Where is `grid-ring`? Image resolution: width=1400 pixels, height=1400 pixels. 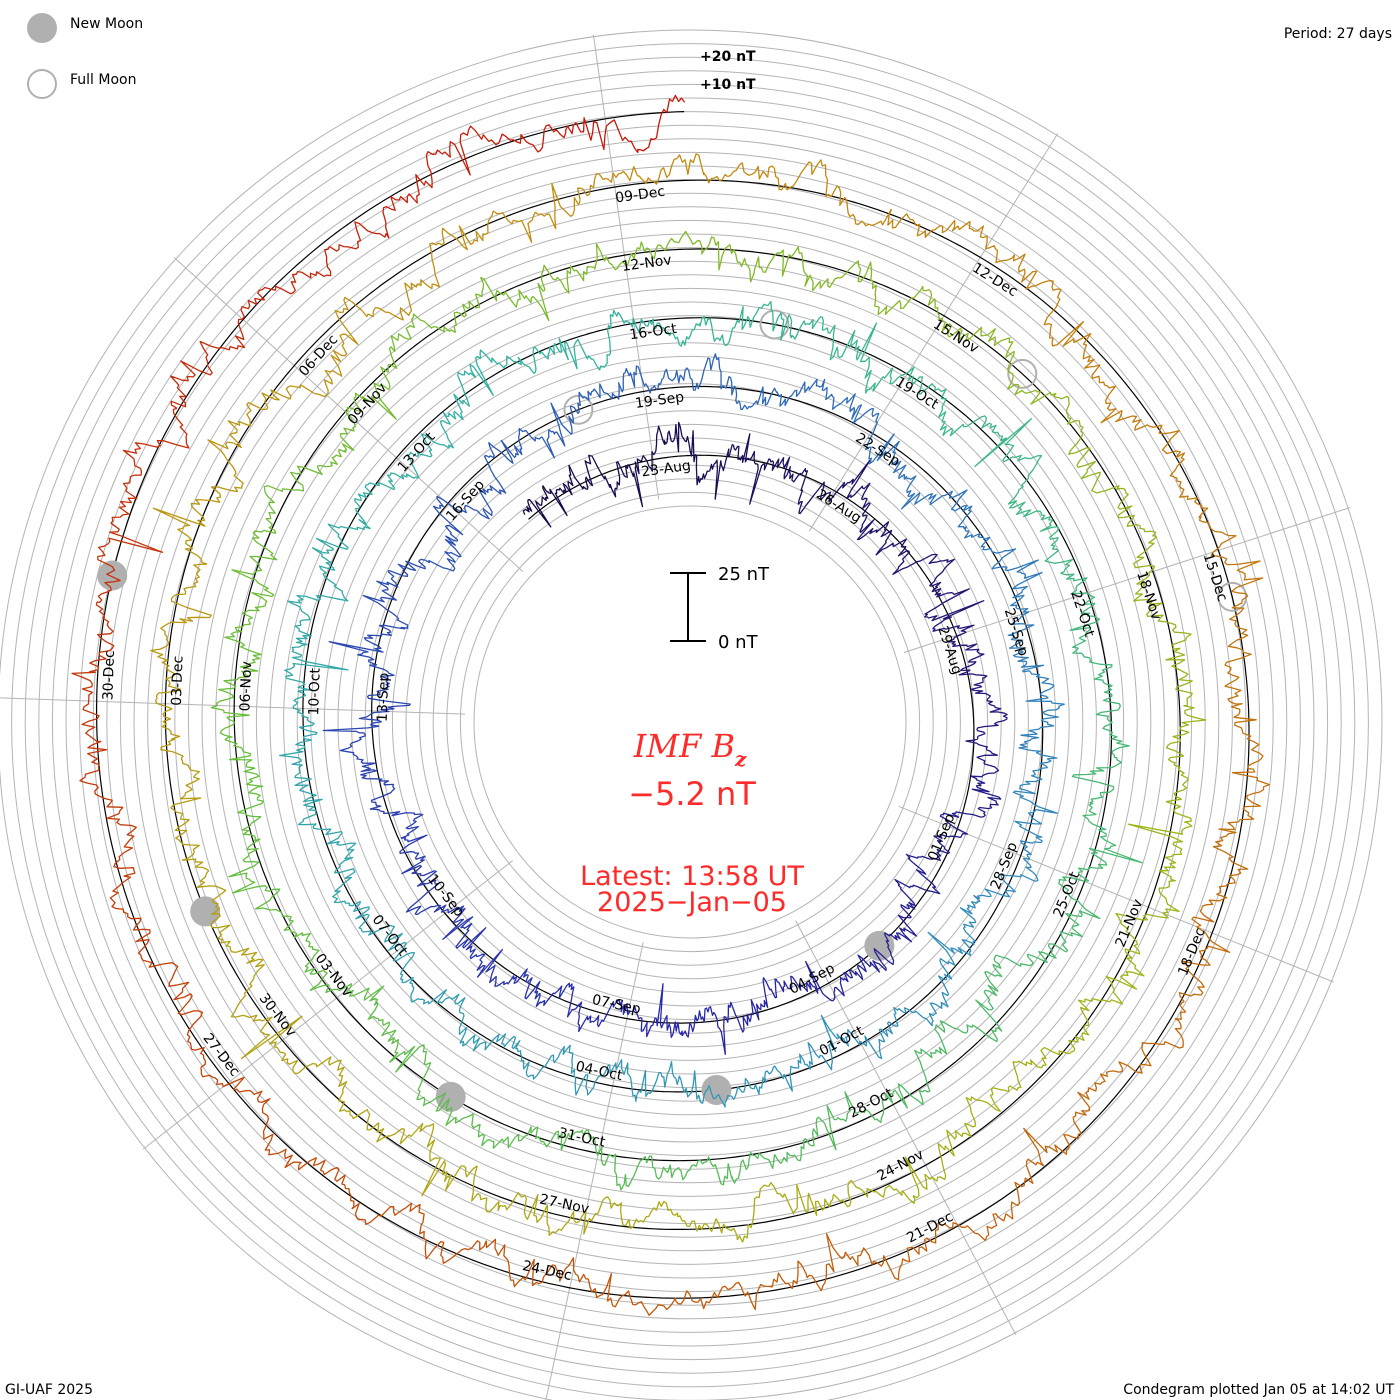
grid-ring is located at coordinates (690, 722).